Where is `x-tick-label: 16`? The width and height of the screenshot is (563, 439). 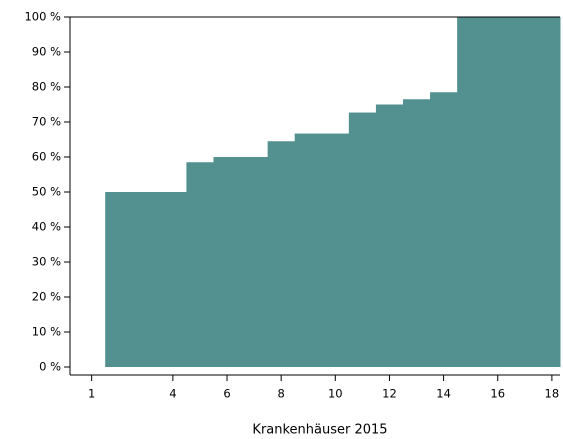 x-tick-label: 16 is located at coordinates (497, 394).